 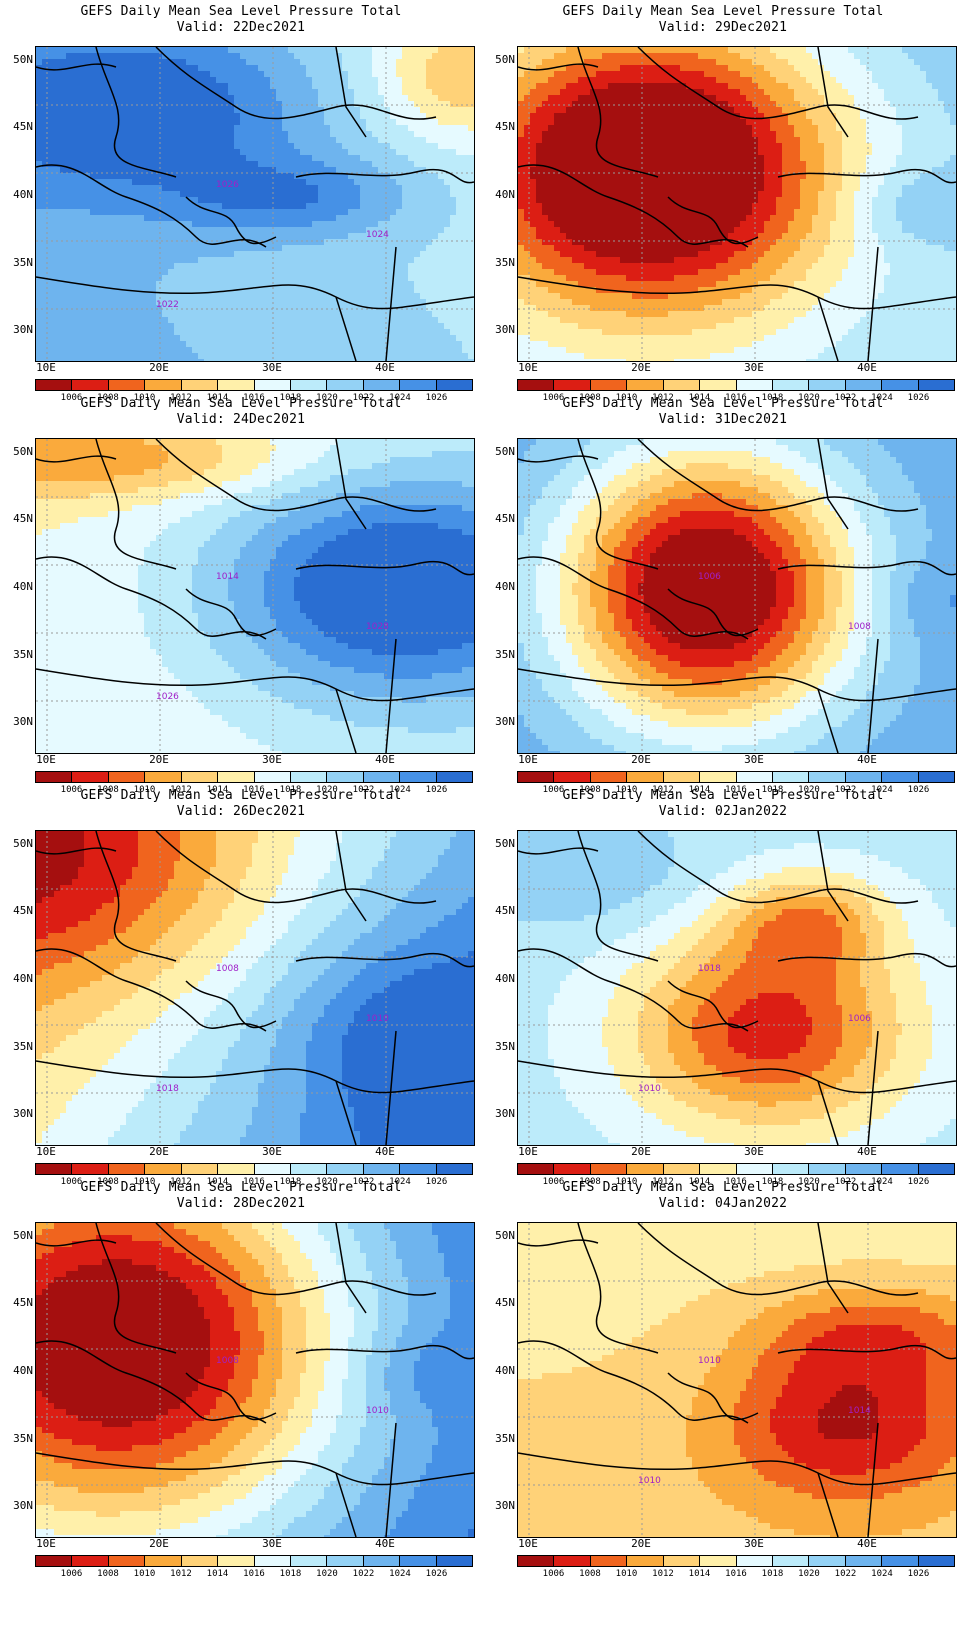 I want to click on lon-tick-label: 10E, so click(x=528, y=760).